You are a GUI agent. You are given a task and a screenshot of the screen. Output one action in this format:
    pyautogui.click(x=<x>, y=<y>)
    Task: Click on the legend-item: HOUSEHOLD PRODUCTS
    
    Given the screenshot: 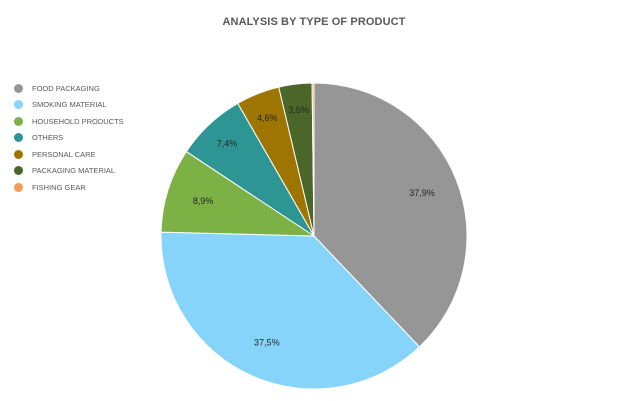 What is the action you would take?
    pyautogui.click(x=69, y=121)
    